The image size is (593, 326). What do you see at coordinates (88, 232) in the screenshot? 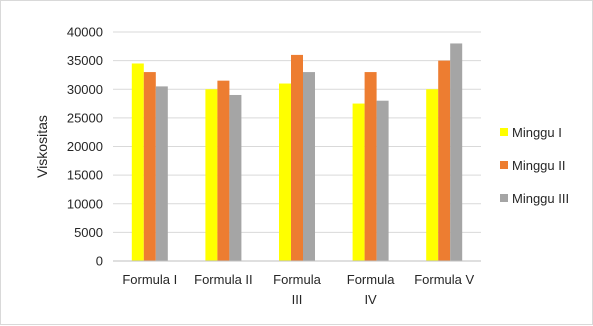
I see `y-tick-label: 5000` at bounding box center [88, 232].